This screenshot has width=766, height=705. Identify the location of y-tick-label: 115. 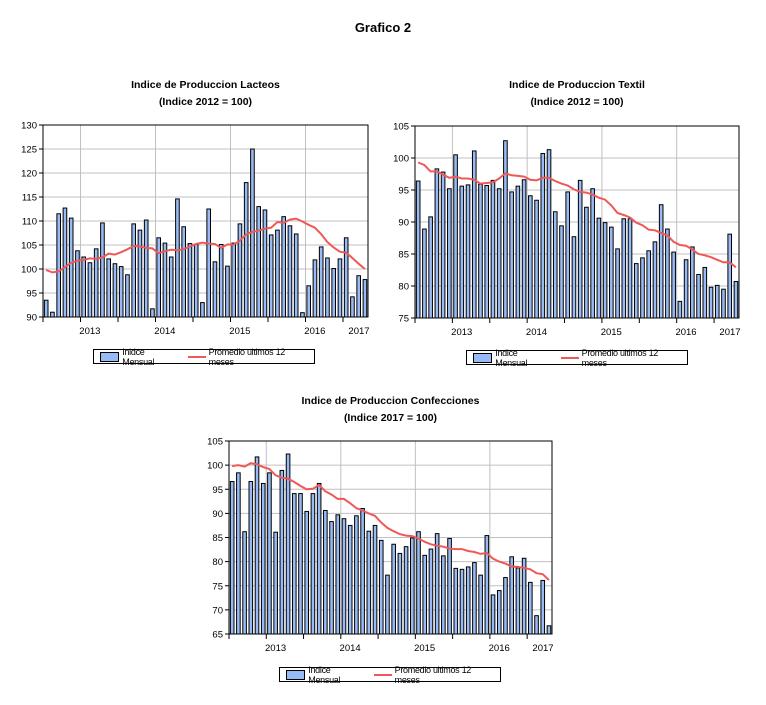
(29, 198).